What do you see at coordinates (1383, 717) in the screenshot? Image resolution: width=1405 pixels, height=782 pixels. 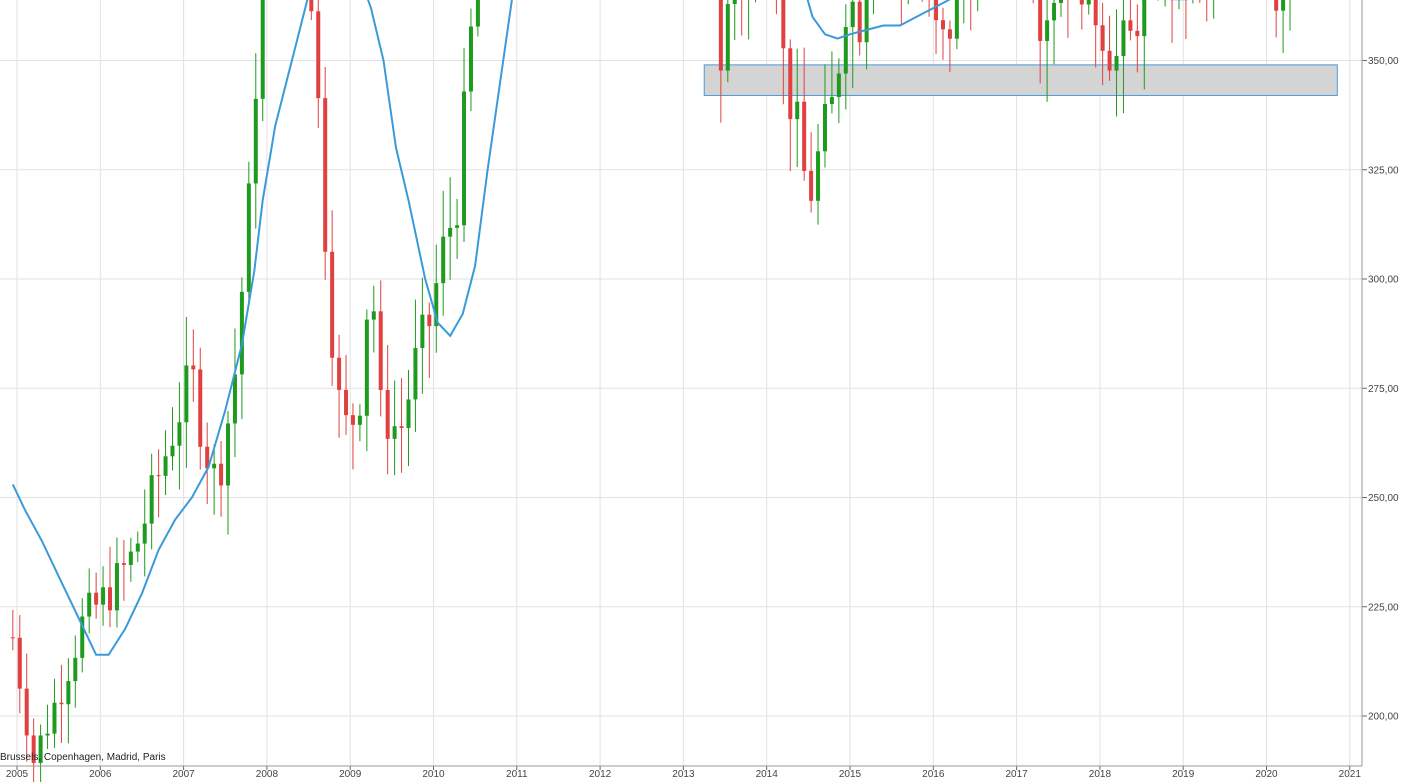 I see `y-tick-label: 200,00` at bounding box center [1383, 717].